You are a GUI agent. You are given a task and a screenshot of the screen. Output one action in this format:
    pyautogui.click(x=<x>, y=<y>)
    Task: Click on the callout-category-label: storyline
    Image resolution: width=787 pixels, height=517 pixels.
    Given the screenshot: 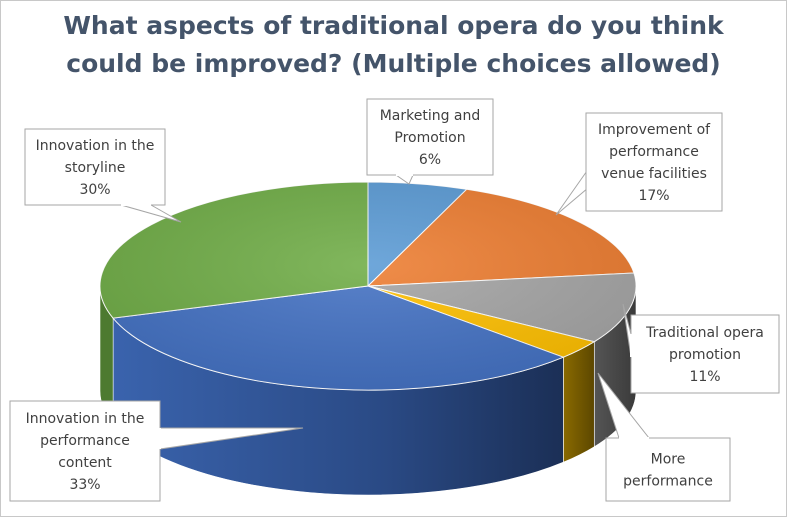 What is the action you would take?
    pyautogui.click(x=95, y=168)
    